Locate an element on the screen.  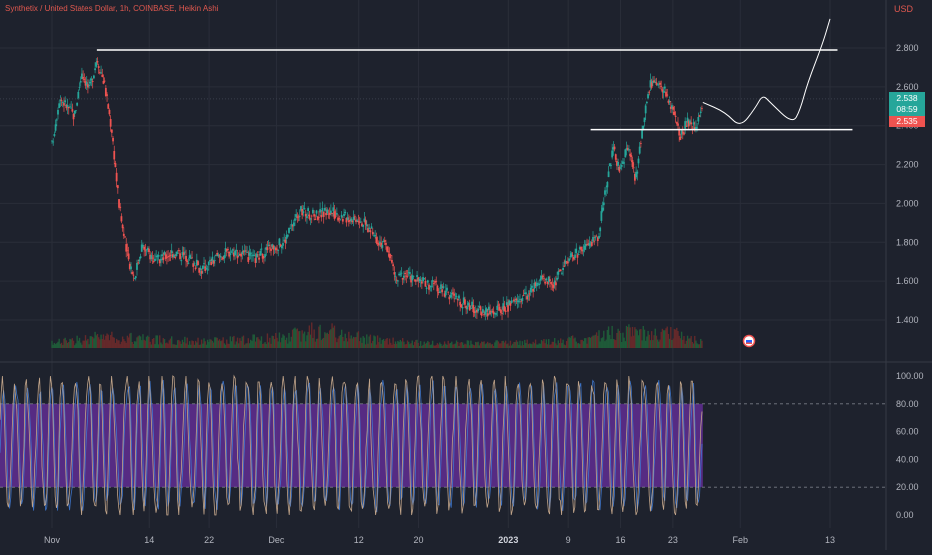
time-tick-label: 13 is located at coordinates (830, 540).